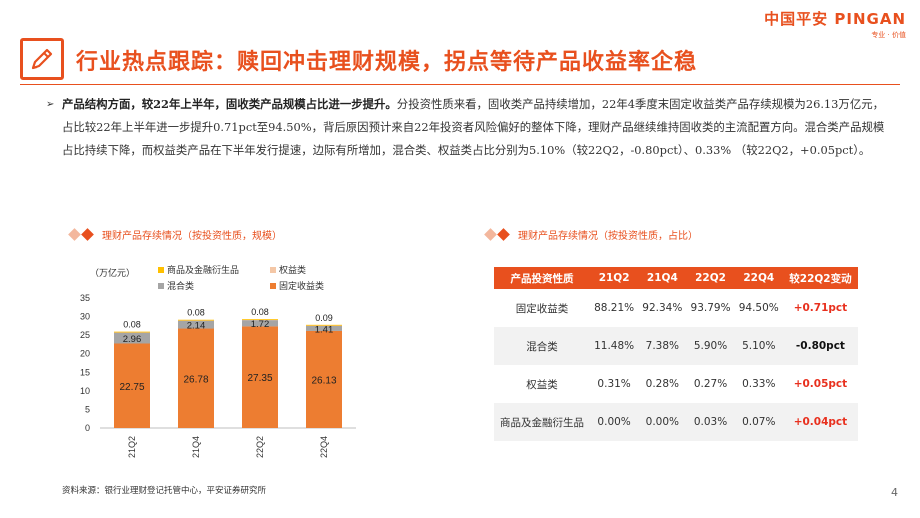  What do you see at coordinates (820, 422) in the screenshot?
I see `change-cell: +0.04pct` at bounding box center [820, 422].